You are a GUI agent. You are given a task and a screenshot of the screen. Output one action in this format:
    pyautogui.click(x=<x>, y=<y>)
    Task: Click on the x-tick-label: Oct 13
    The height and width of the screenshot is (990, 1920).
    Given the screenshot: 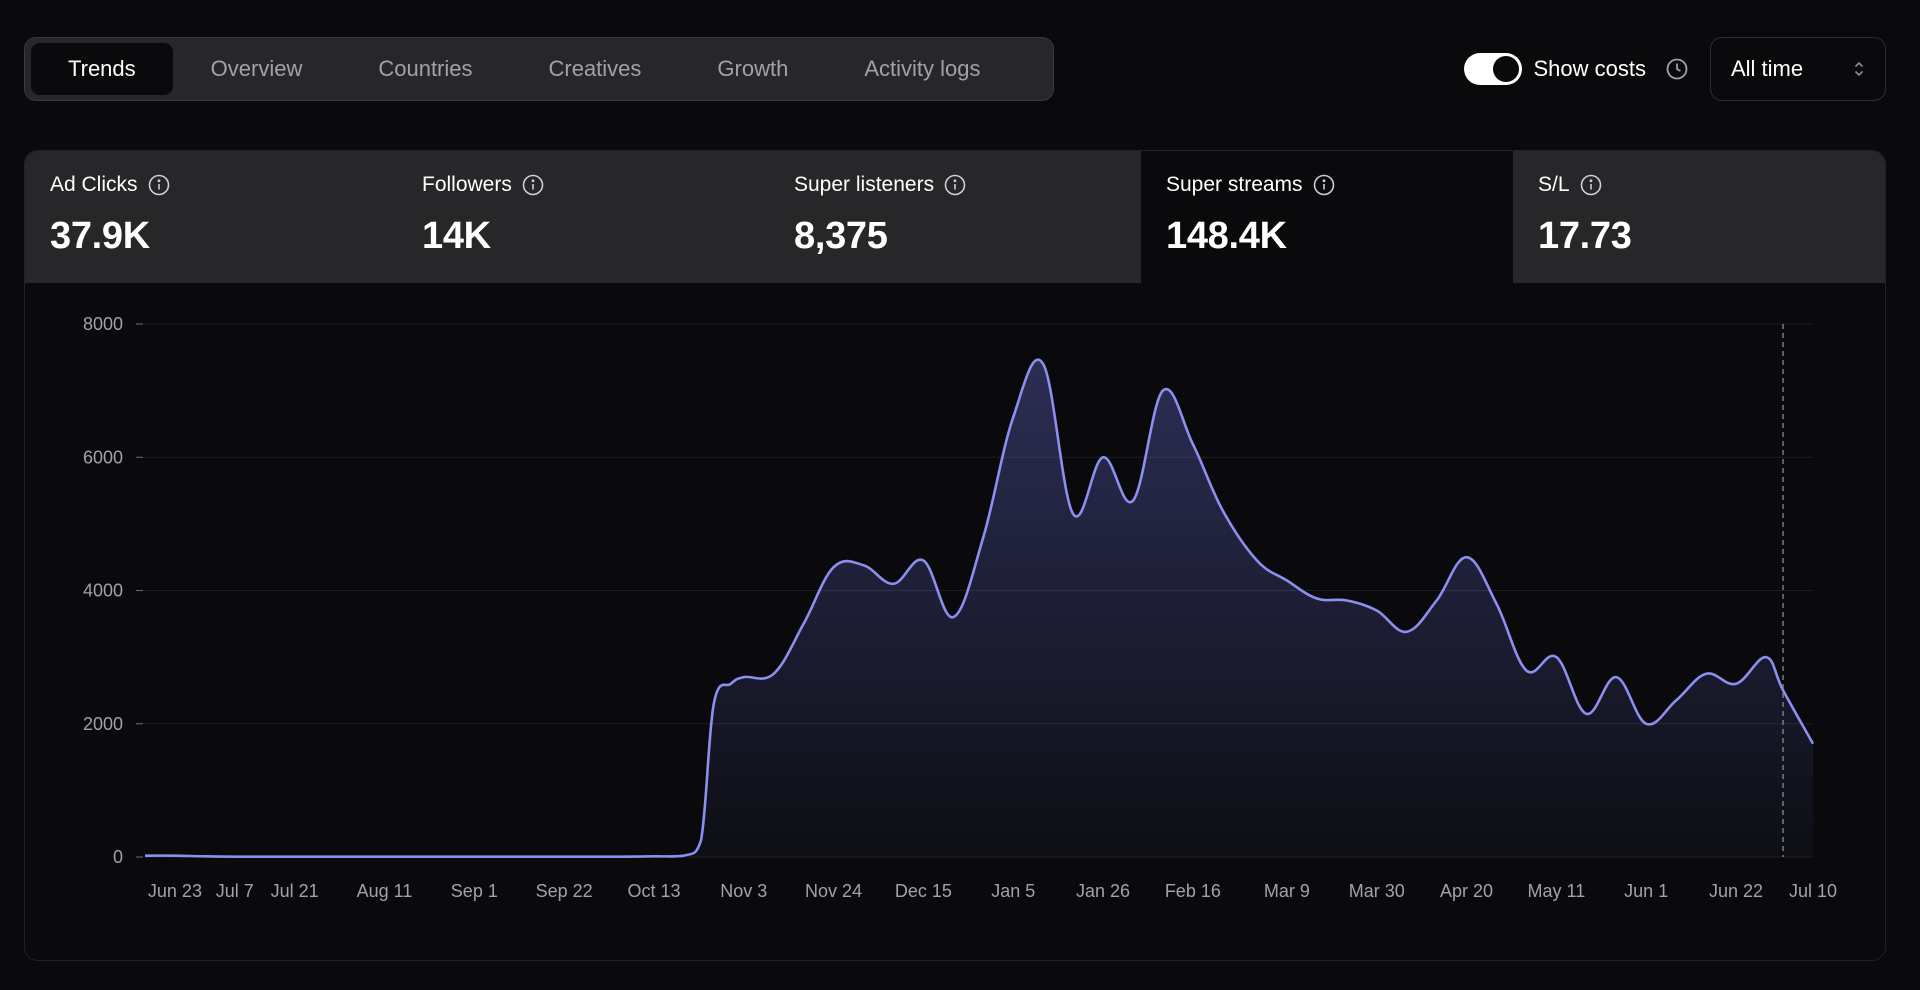 What is the action you would take?
    pyautogui.click(x=653, y=891)
    